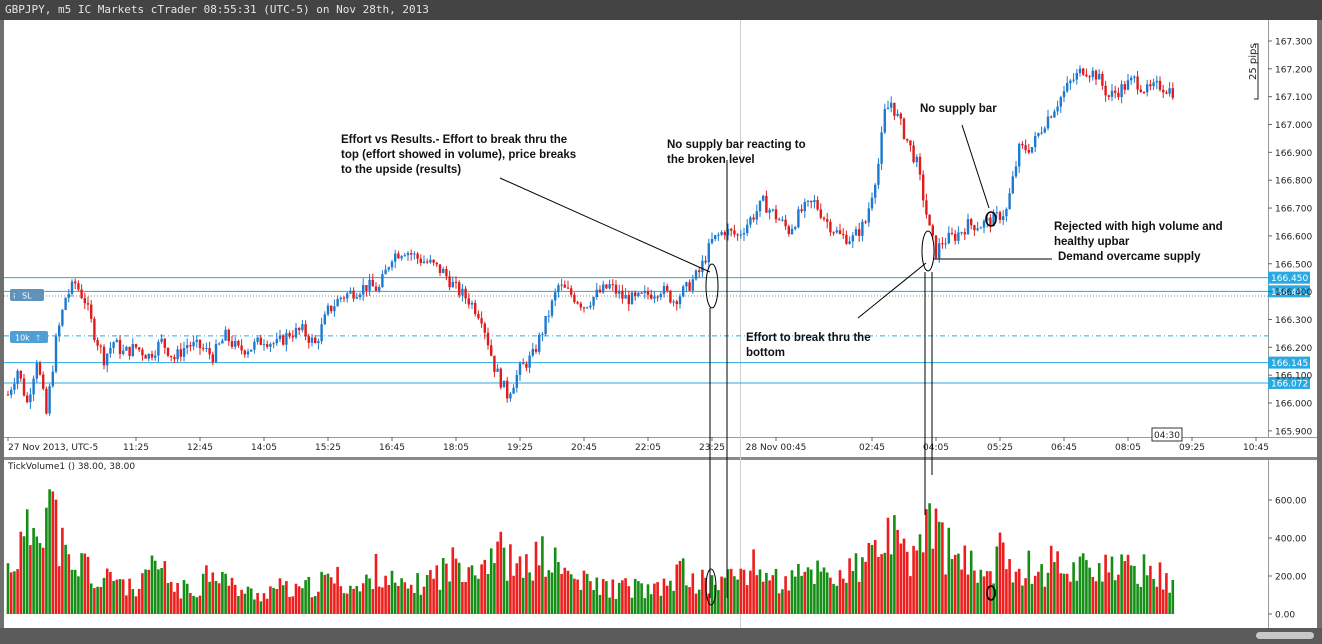 The height and width of the screenshot is (644, 1322). Describe the element at coordinates (1128, 448) in the screenshot. I see `time-tick-label: 08:05` at that location.